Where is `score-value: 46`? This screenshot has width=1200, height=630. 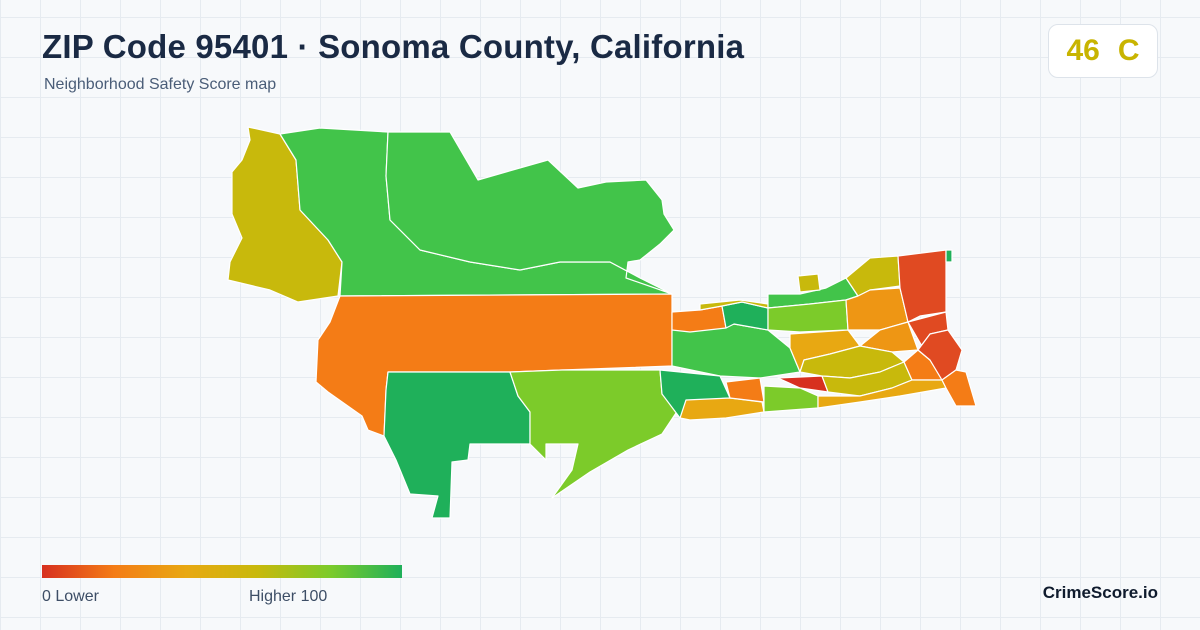 score-value: 46 is located at coordinates (1083, 50).